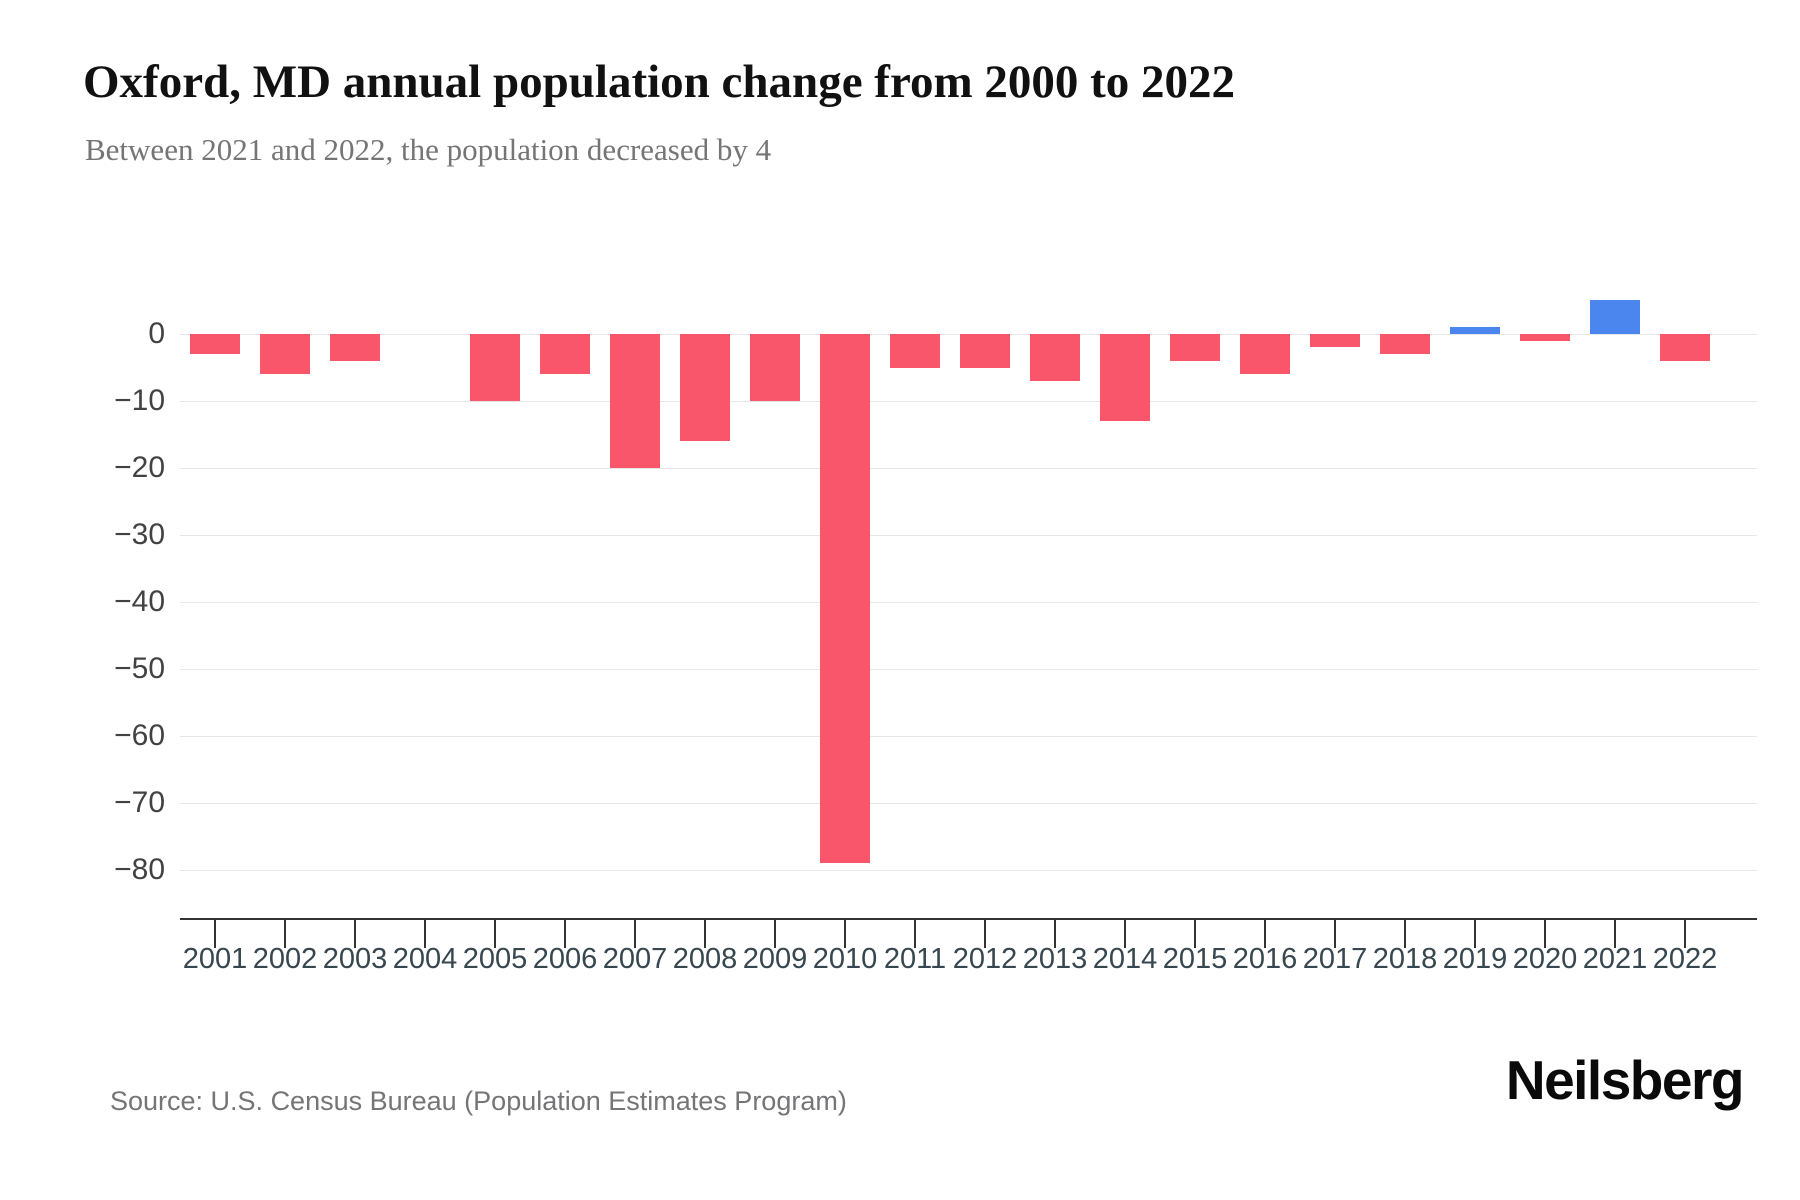 Image resolution: width=1800 pixels, height=1200 pixels. Describe the element at coordinates (968, 535) in the screenshot. I see `gridline-y--30` at that location.